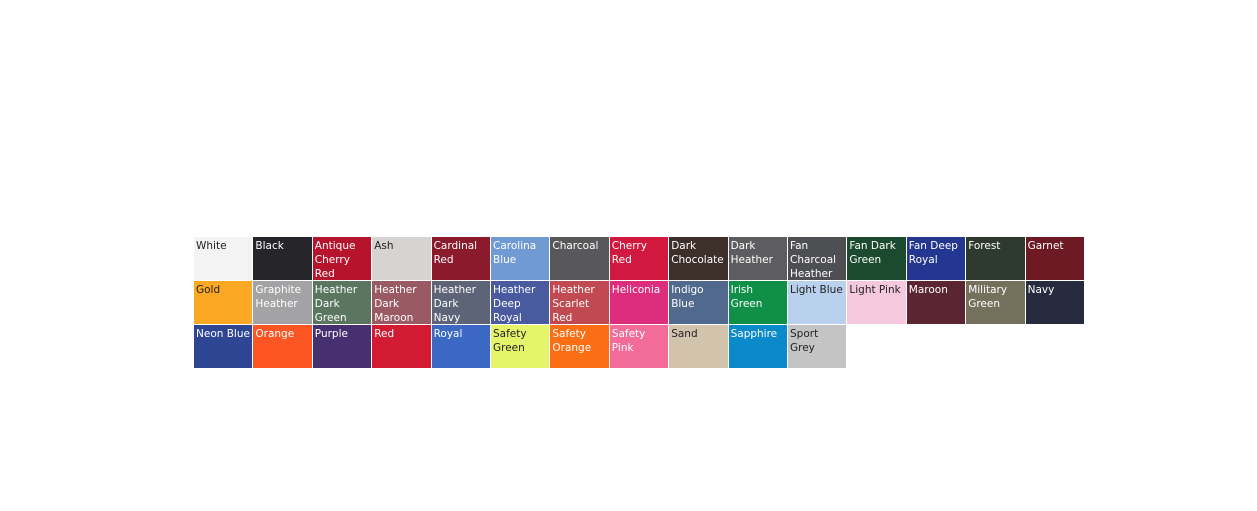 Image resolution: width=1257 pixels, height=511 pixels. I want to click on color-swatch-light-pink: Light Pink, so click(876, 302).